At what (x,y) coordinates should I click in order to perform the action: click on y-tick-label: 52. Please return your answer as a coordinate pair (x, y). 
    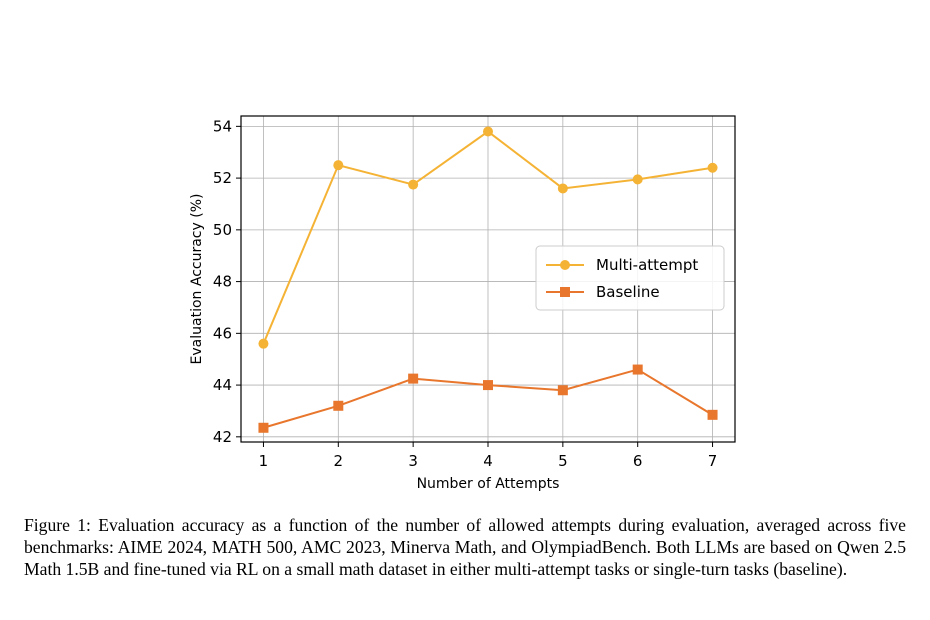
    Looking at the image, I should click on (222, 178).